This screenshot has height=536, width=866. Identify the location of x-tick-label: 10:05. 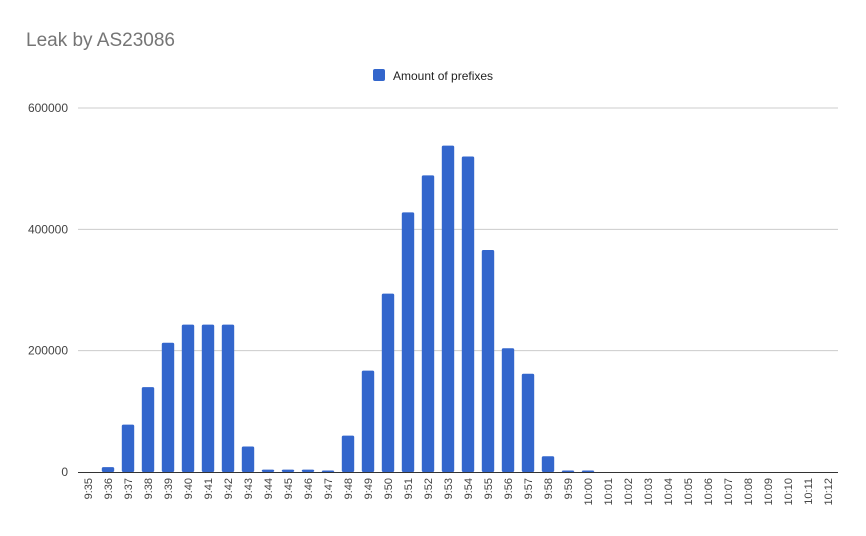
(689, 492).